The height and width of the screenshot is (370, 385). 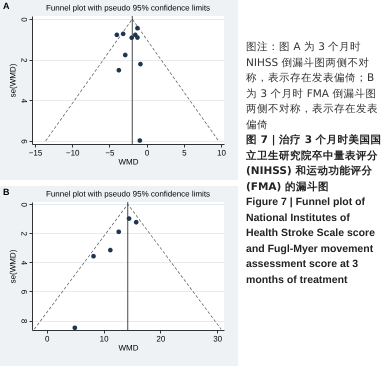 I want to click on text: 图 7 | 治疗 3 个月时美国国立卫生研究院卒中量表评分 (NIHSS) 和运动功能评分 (FMA) 的漏斗图, so click(x=314, y=163).